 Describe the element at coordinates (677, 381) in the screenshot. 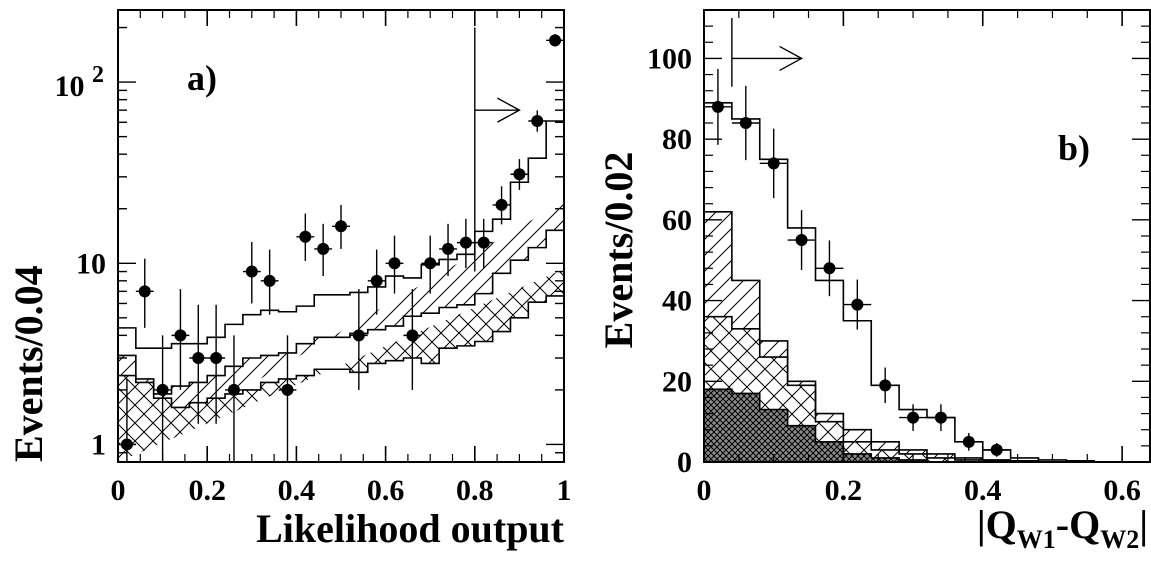

I see `y-tick-label: 20` at that location.